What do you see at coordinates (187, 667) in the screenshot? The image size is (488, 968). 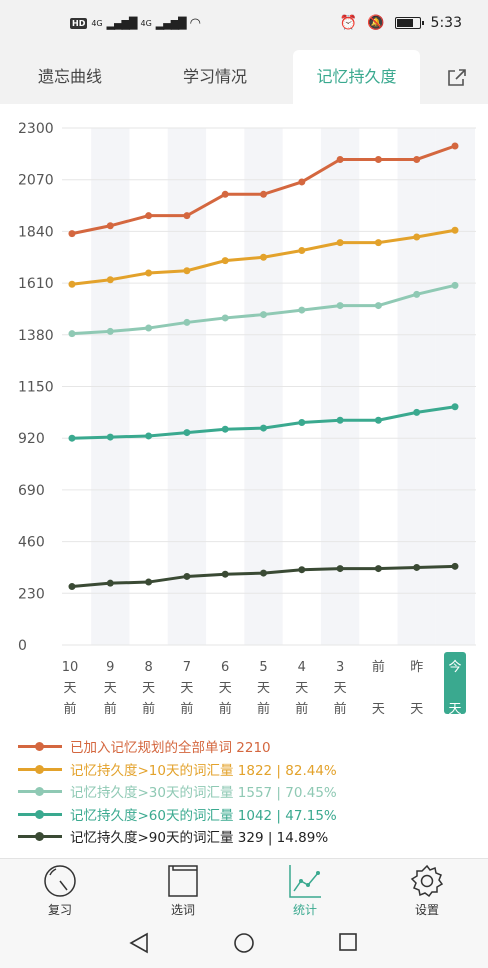 I see `x-tick-label: 7` at bounding box center [187, 667].